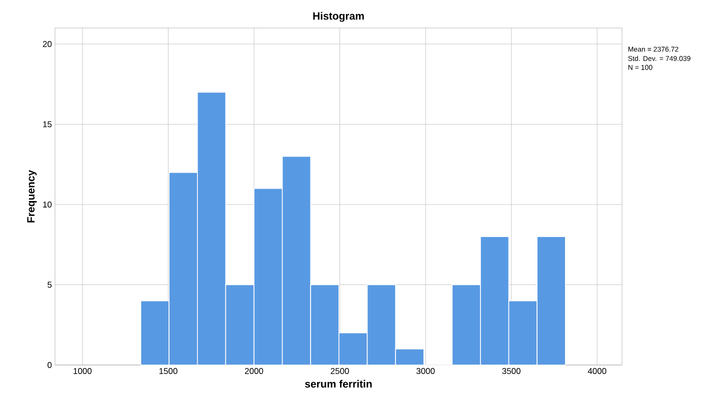  Describe the element at coordinates (47, 124) in the screenshot. I see `y-tick-label: 15` at that location.